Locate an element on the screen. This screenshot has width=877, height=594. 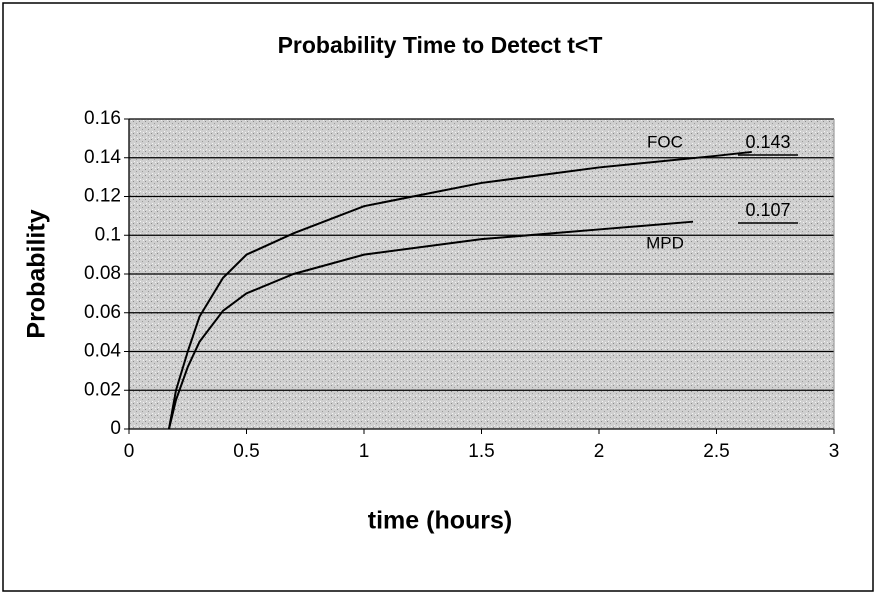
x-tick-label: 0.5 is located at coordinates (246, 451).